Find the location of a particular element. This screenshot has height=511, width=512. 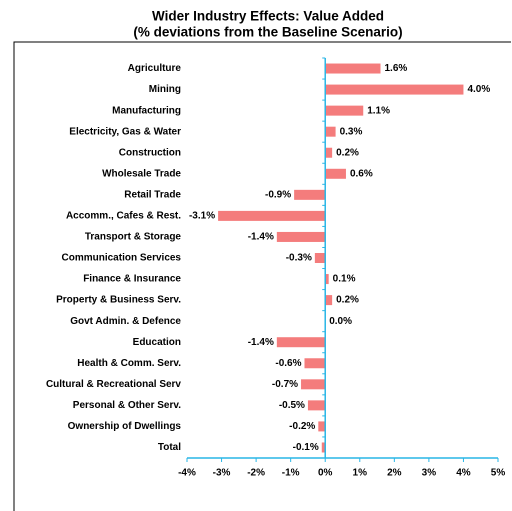

y-tick-label: Electricity, Gas & Water is located at coordinates (125, 131).